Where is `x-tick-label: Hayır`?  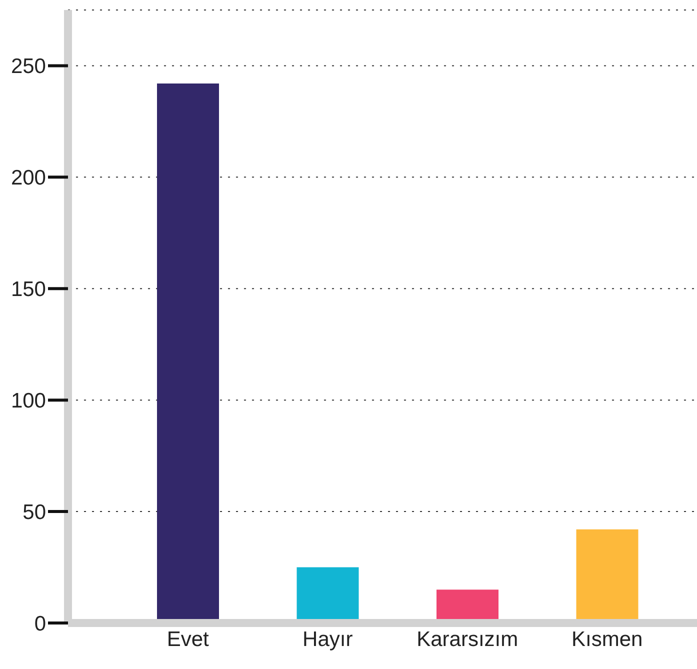
x-tick-label: Hayır is located at coordinates (327, 639).